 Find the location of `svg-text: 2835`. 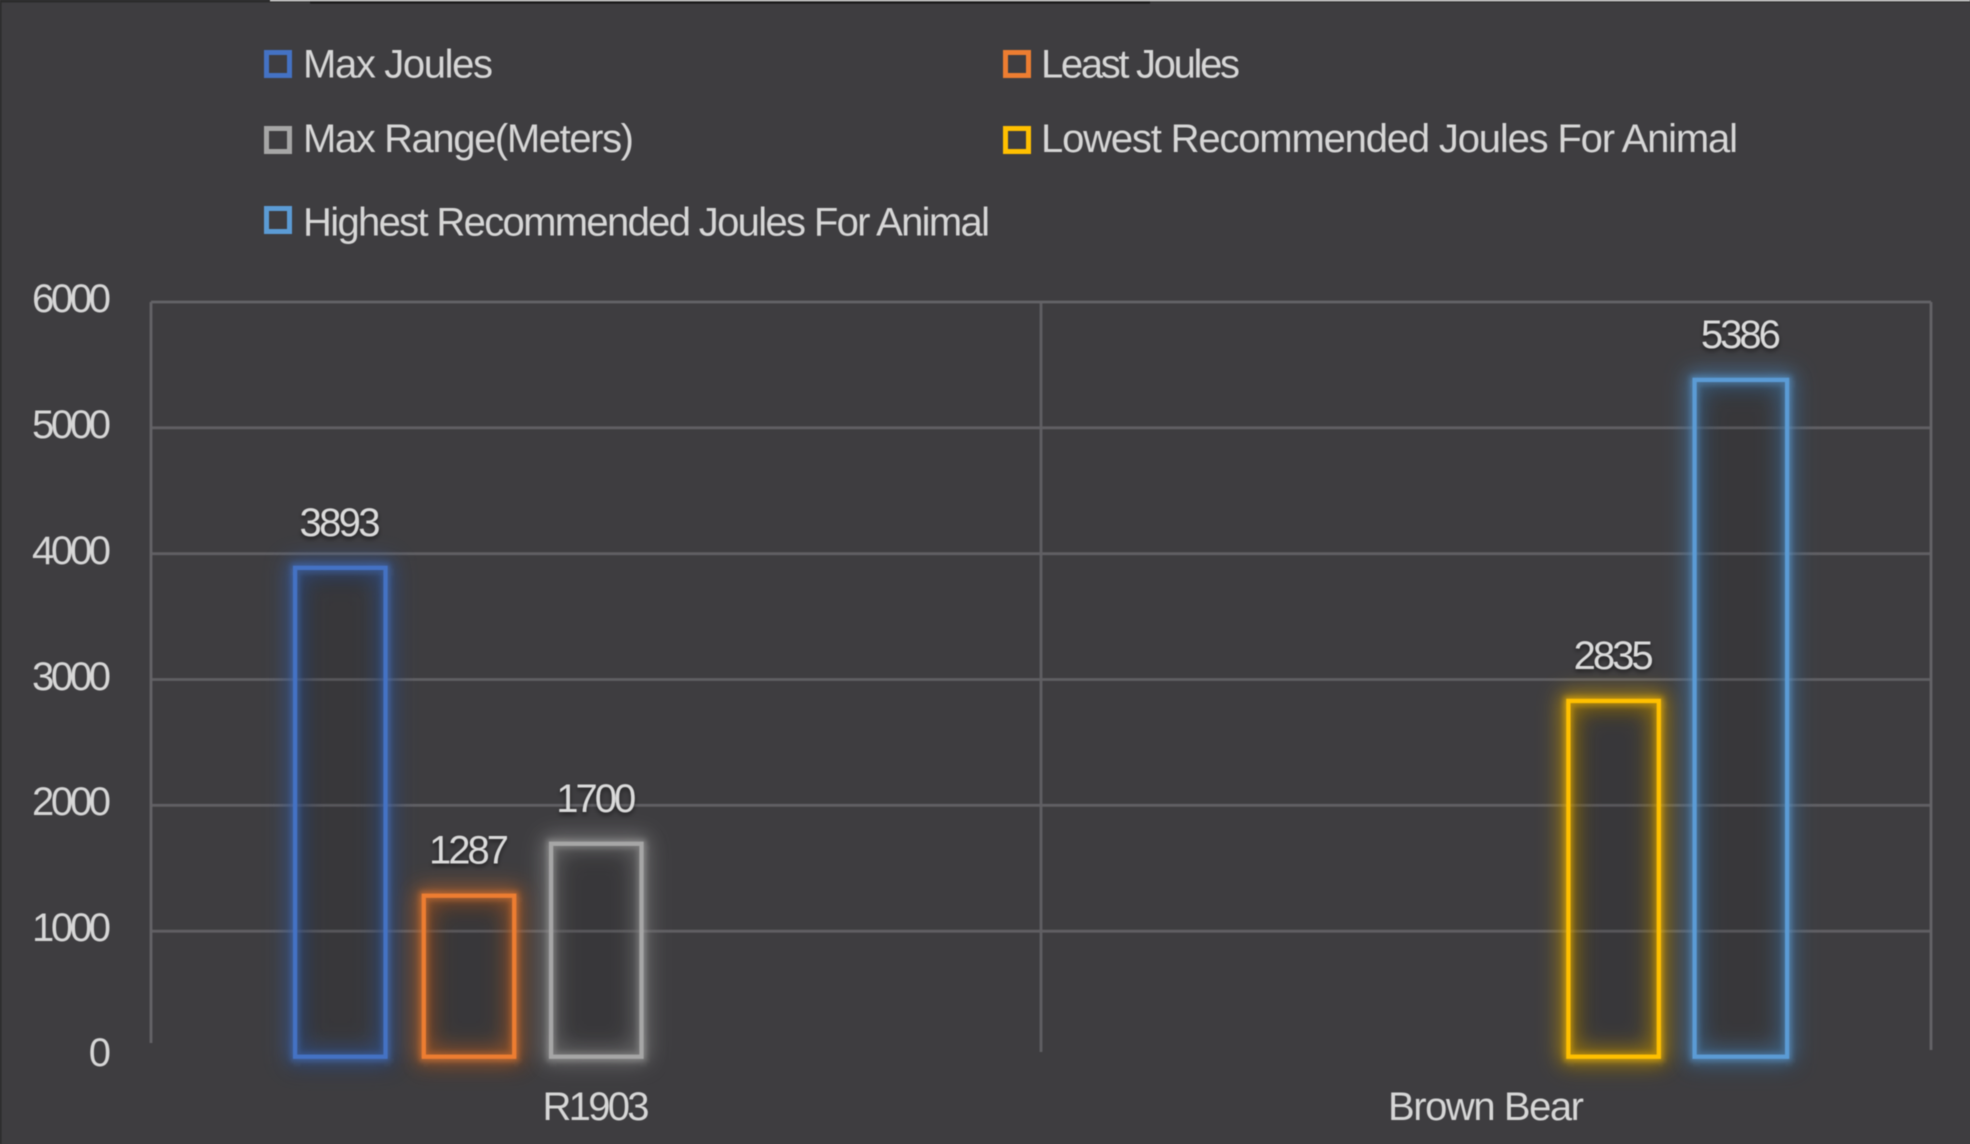

svg-text: 2835 is located at coordinates (1614, 656).